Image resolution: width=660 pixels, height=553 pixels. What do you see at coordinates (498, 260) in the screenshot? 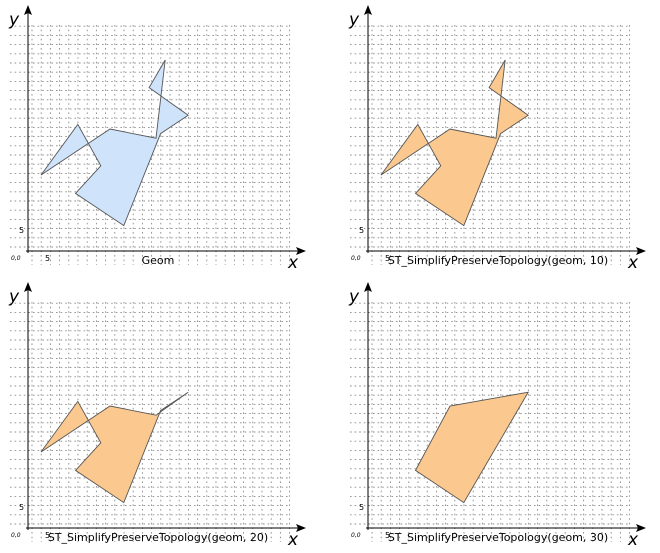
I see `panel-caption: ST_SimplifyPreserveTopology(geom, 10)` at bounding box center [498, 260].